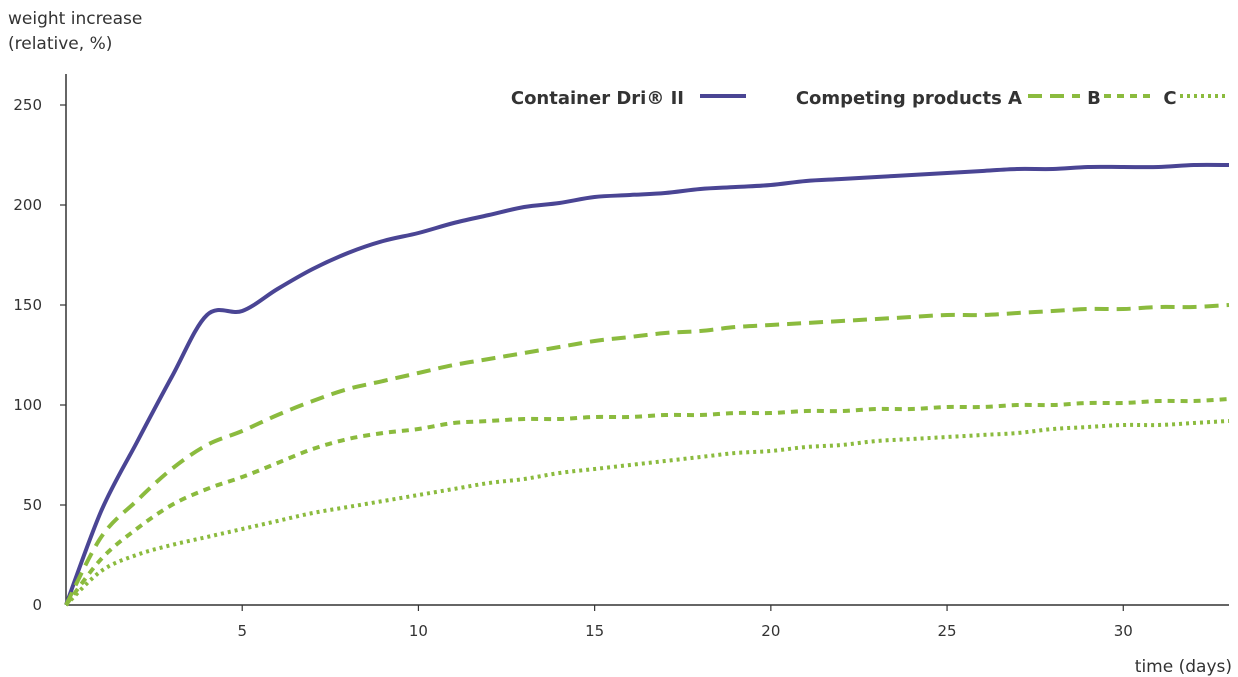 The image size is (1238, 677). What do you see at coordinates (37, 605) in the screenshot?
I see `y-tick-label: 0` at bounding box center [37, 605].